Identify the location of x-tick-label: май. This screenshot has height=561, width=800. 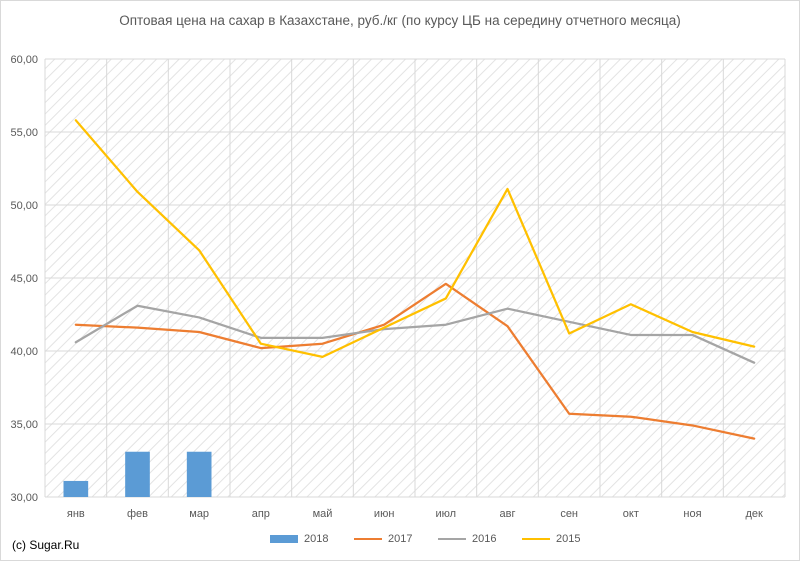
(323, 514).